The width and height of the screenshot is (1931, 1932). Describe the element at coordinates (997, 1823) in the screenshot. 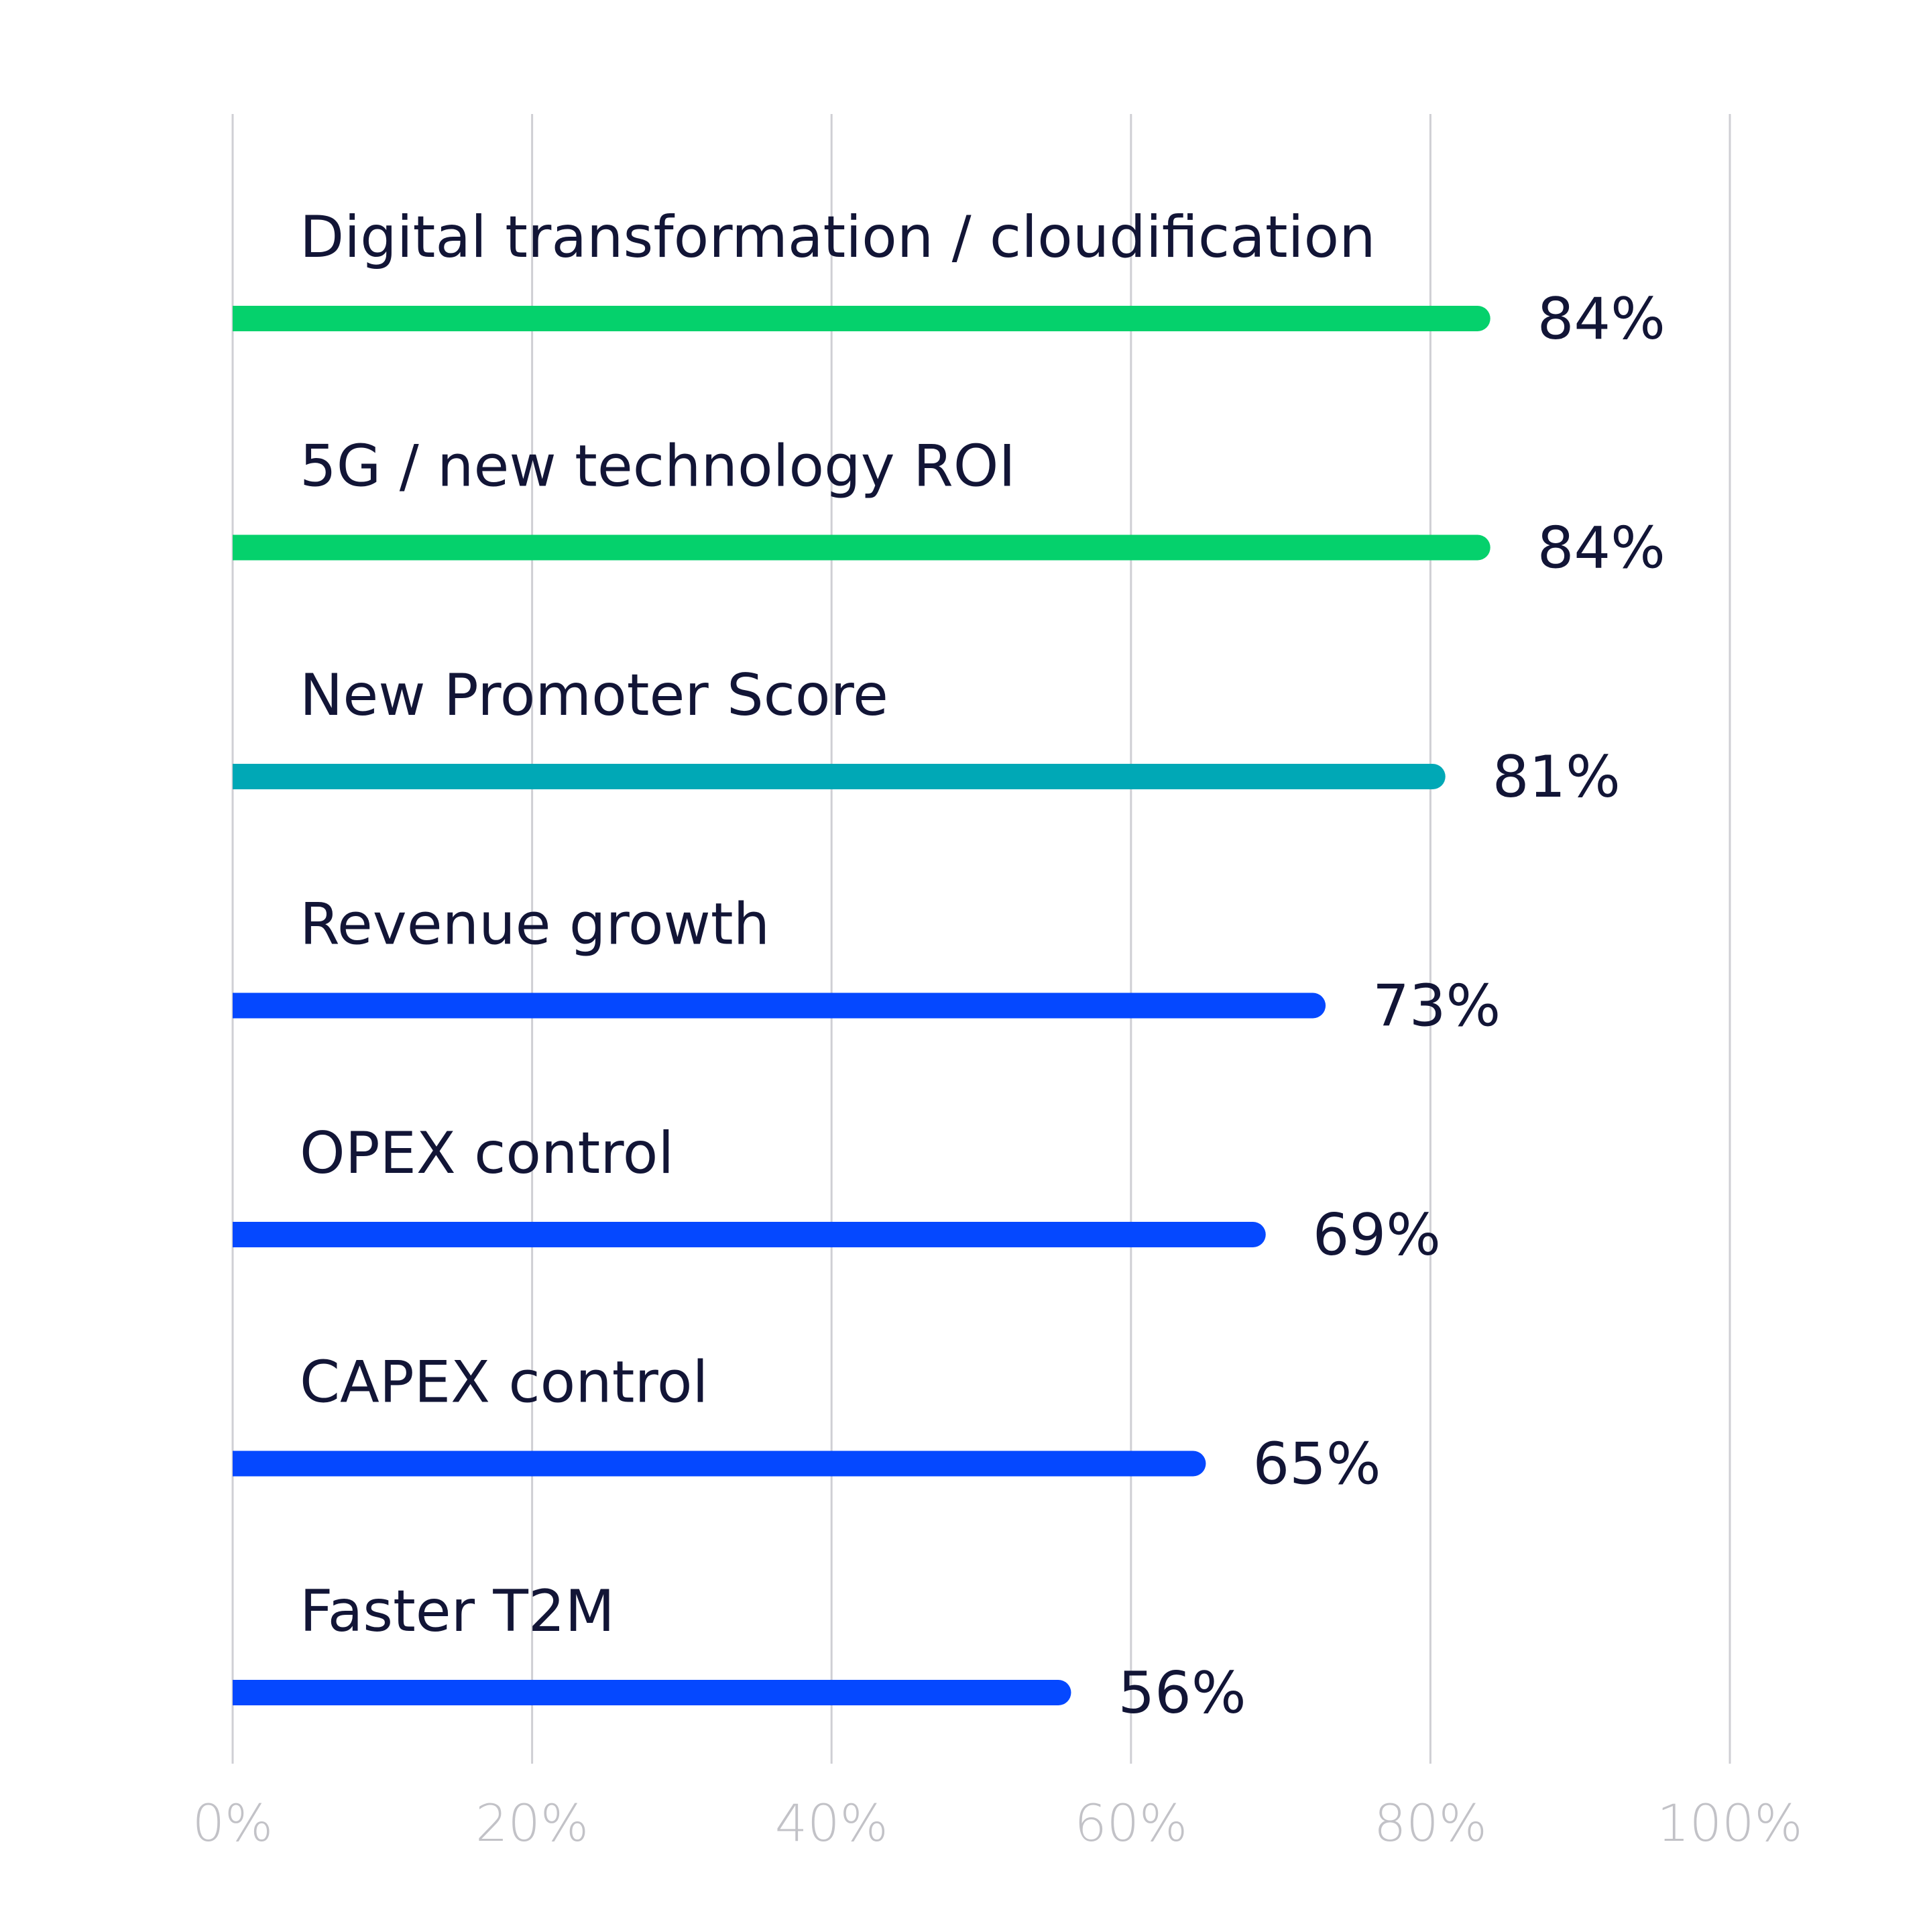

I see `x-axis: 0% 20% 40% 60% 80% 100%` at that location.